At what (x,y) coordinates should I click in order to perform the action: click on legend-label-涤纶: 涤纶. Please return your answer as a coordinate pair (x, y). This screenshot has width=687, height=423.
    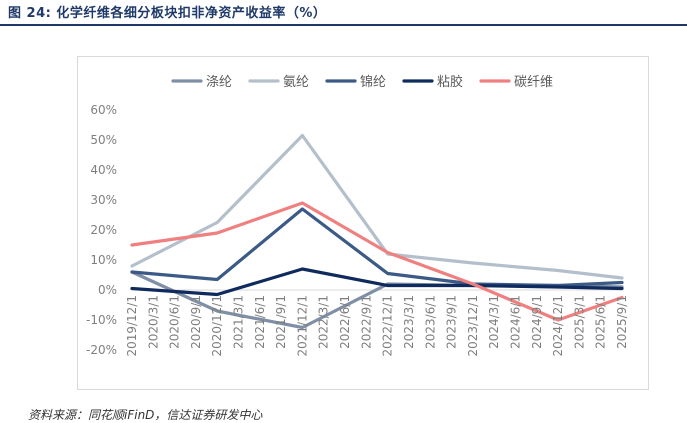
    Looking at the image, I should click on (219, 82).